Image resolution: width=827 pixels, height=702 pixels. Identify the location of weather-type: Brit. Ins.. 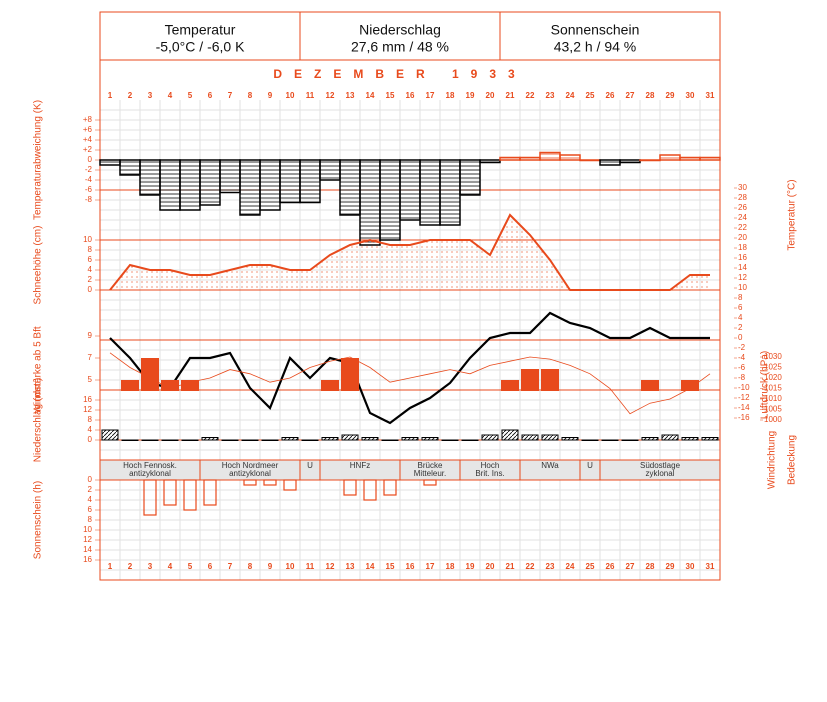
(489, 473).